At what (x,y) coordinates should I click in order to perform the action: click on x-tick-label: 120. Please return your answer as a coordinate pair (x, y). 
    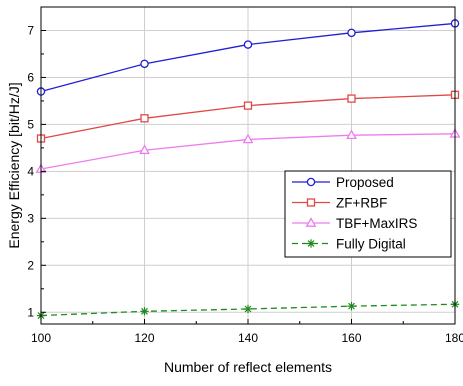
    Looking at the image, I should click on (144, 338).